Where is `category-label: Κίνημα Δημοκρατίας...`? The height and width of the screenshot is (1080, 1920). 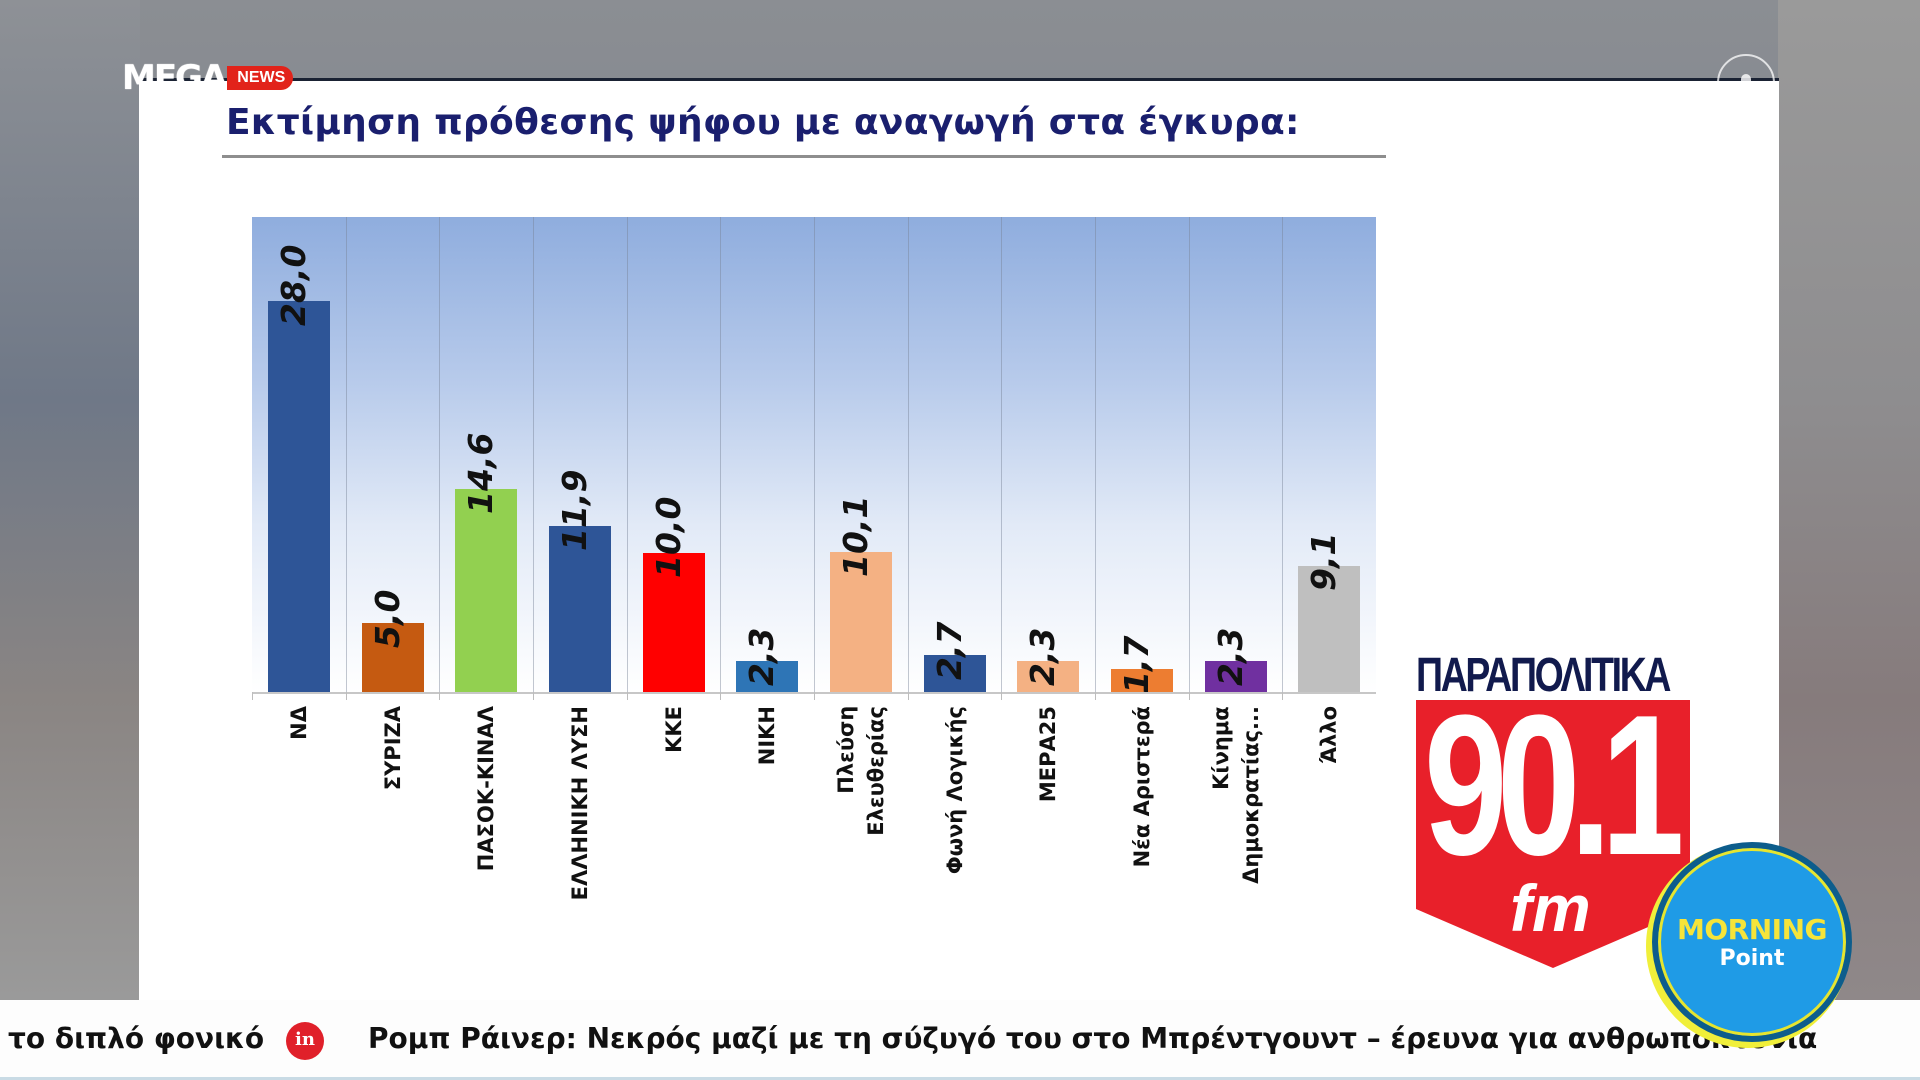 category-label: Κίνημα Δημοκρατίας... is located at coordinates (1235, 795).